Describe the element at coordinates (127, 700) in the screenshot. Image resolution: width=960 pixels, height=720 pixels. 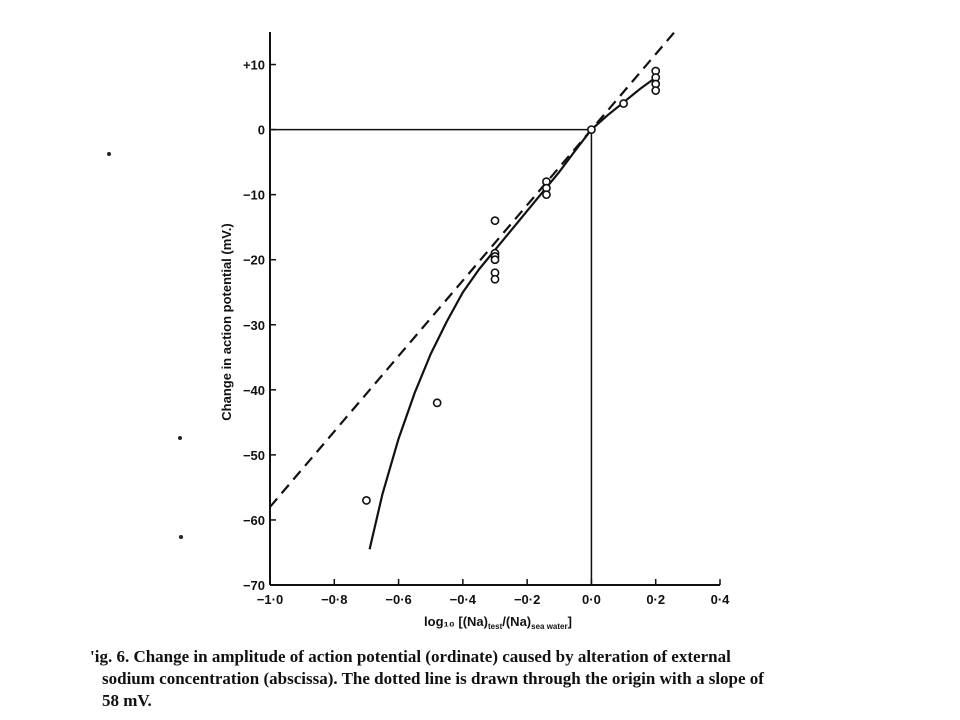
I see `caption-line-3: 58 mV.` at that location.